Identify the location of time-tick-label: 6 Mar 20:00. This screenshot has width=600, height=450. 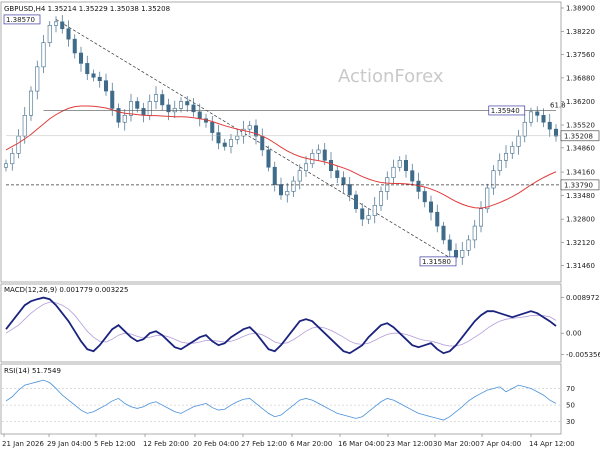
(311, 444).